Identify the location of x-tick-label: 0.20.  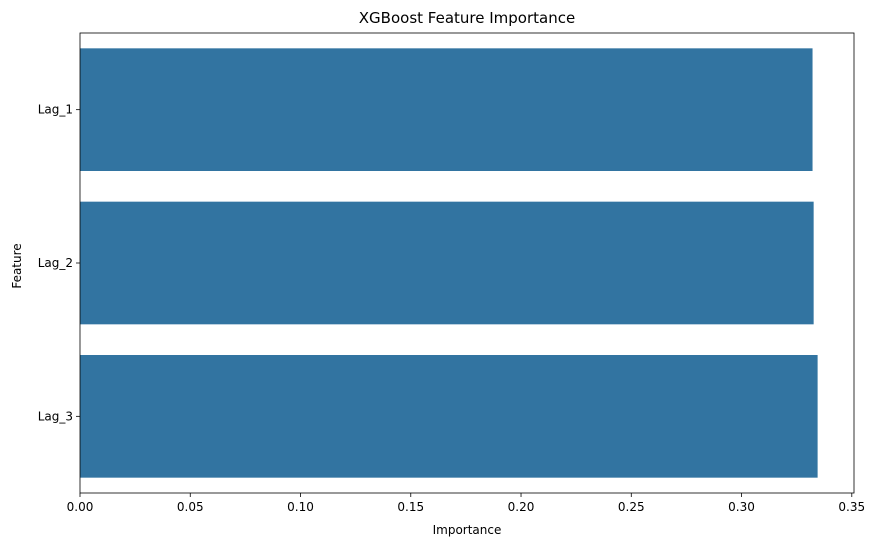
(521, 507).